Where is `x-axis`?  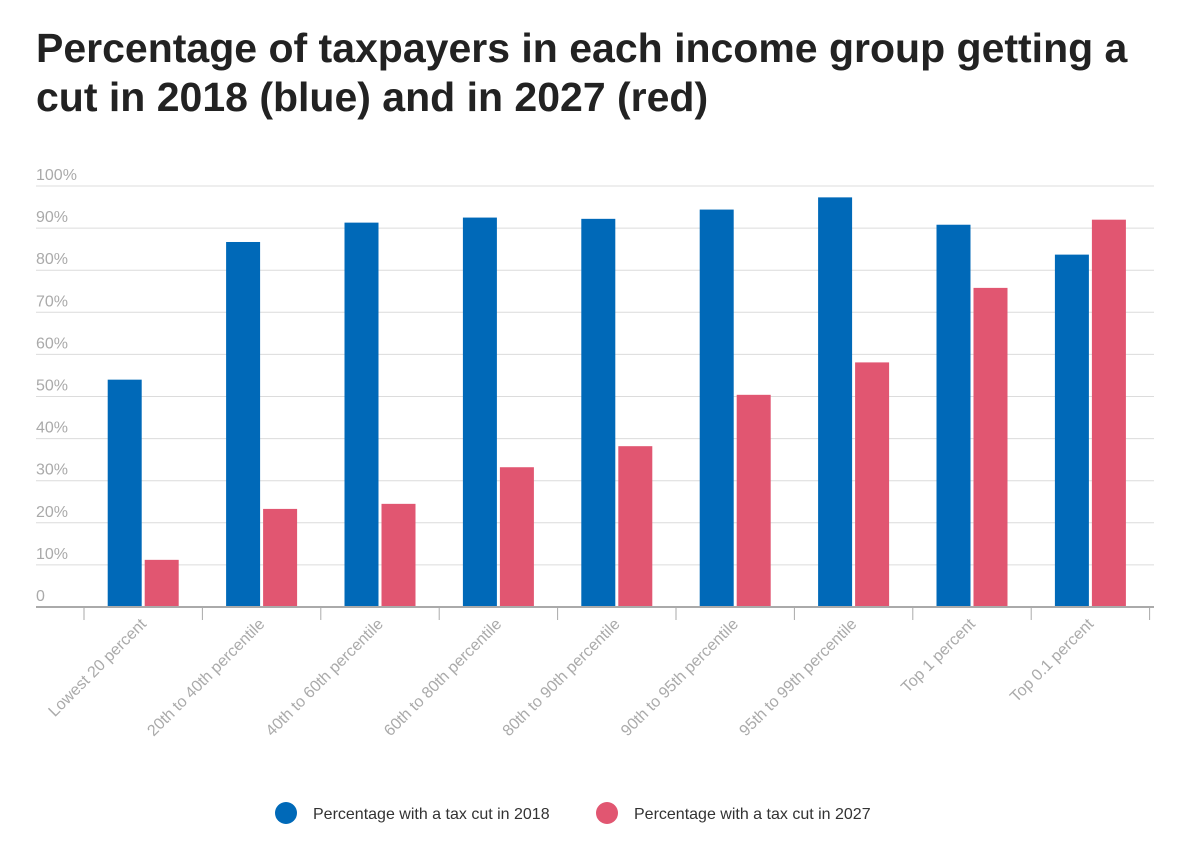
x-axis is located at coordinates (595, 613).